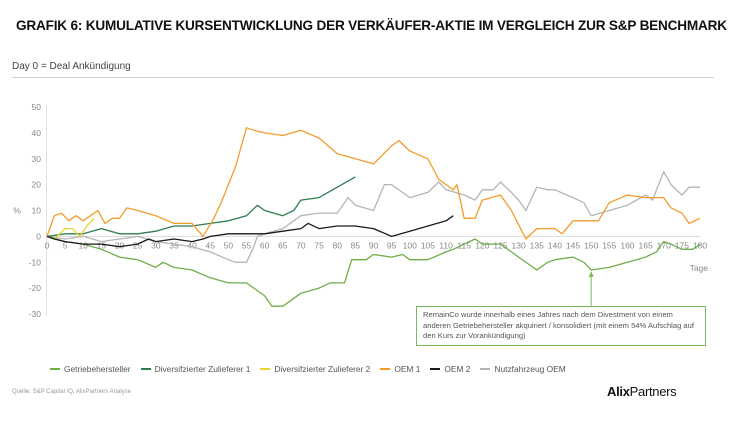 The width and height of the screenshot is (731, 421). I want to click on logo-bold: Alix, so click(618, 391).